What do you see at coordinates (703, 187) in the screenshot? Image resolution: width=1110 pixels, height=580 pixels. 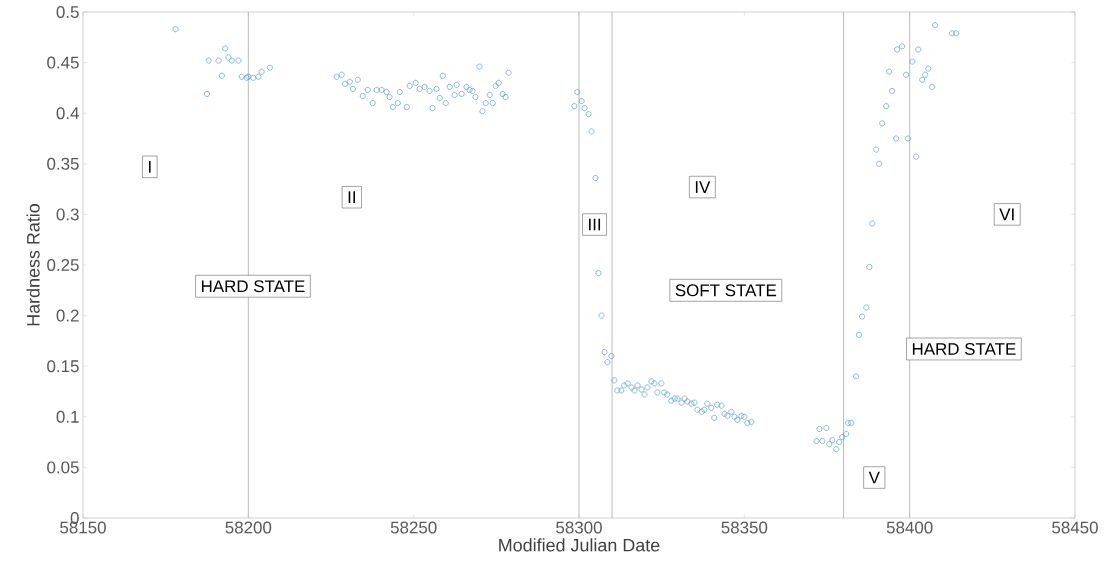 I see `annotation: IV` at bounding box center [703, 187].